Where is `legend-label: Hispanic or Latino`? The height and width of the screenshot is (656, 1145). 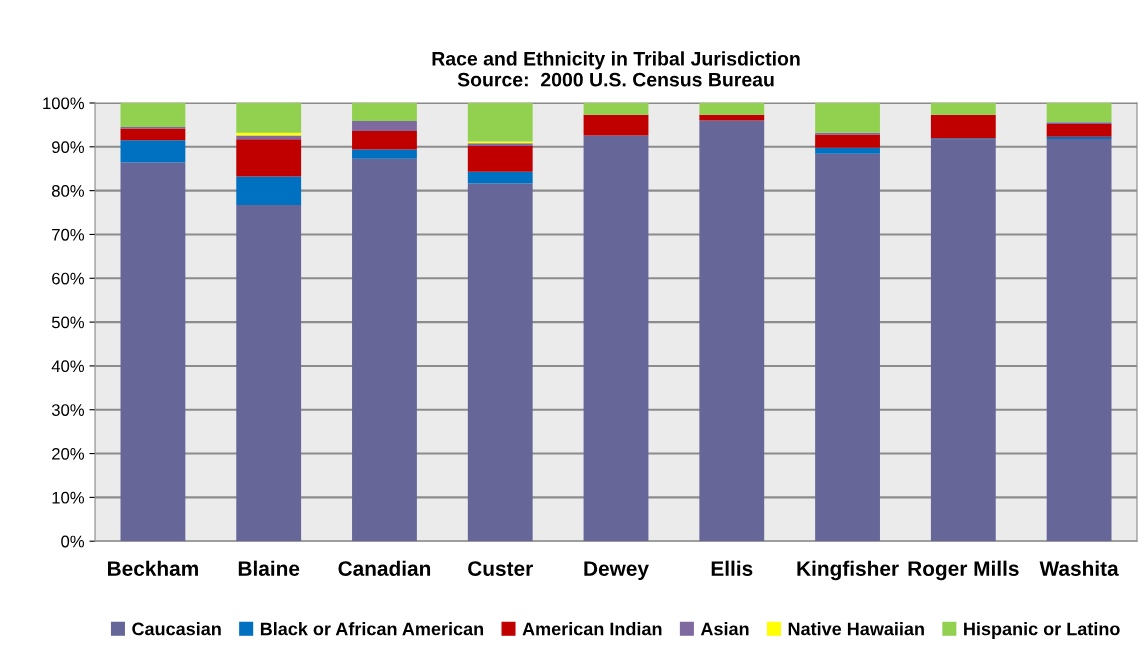 legend-label: Hispanic or Latino is located at coordinates (1042, 630).